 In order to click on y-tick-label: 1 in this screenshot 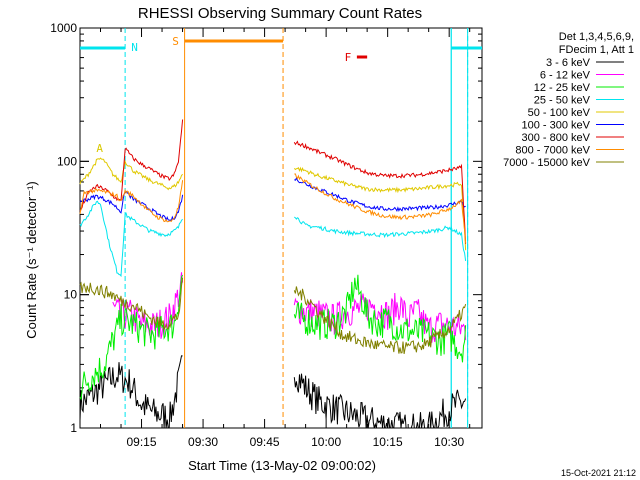, I will do `click(73, 428)`.